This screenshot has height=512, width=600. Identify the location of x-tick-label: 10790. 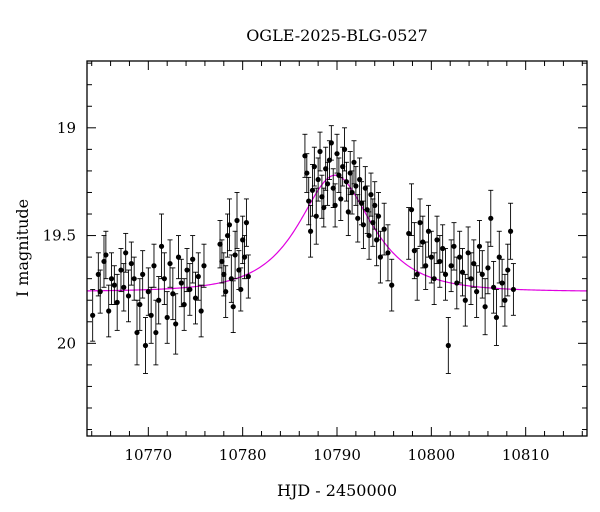
(337, 455).